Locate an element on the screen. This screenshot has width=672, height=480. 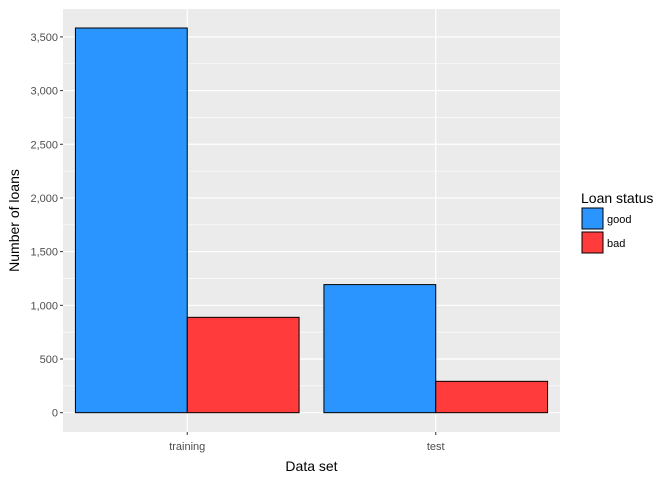
bar-bad-test is located at coordinates (492, 397).